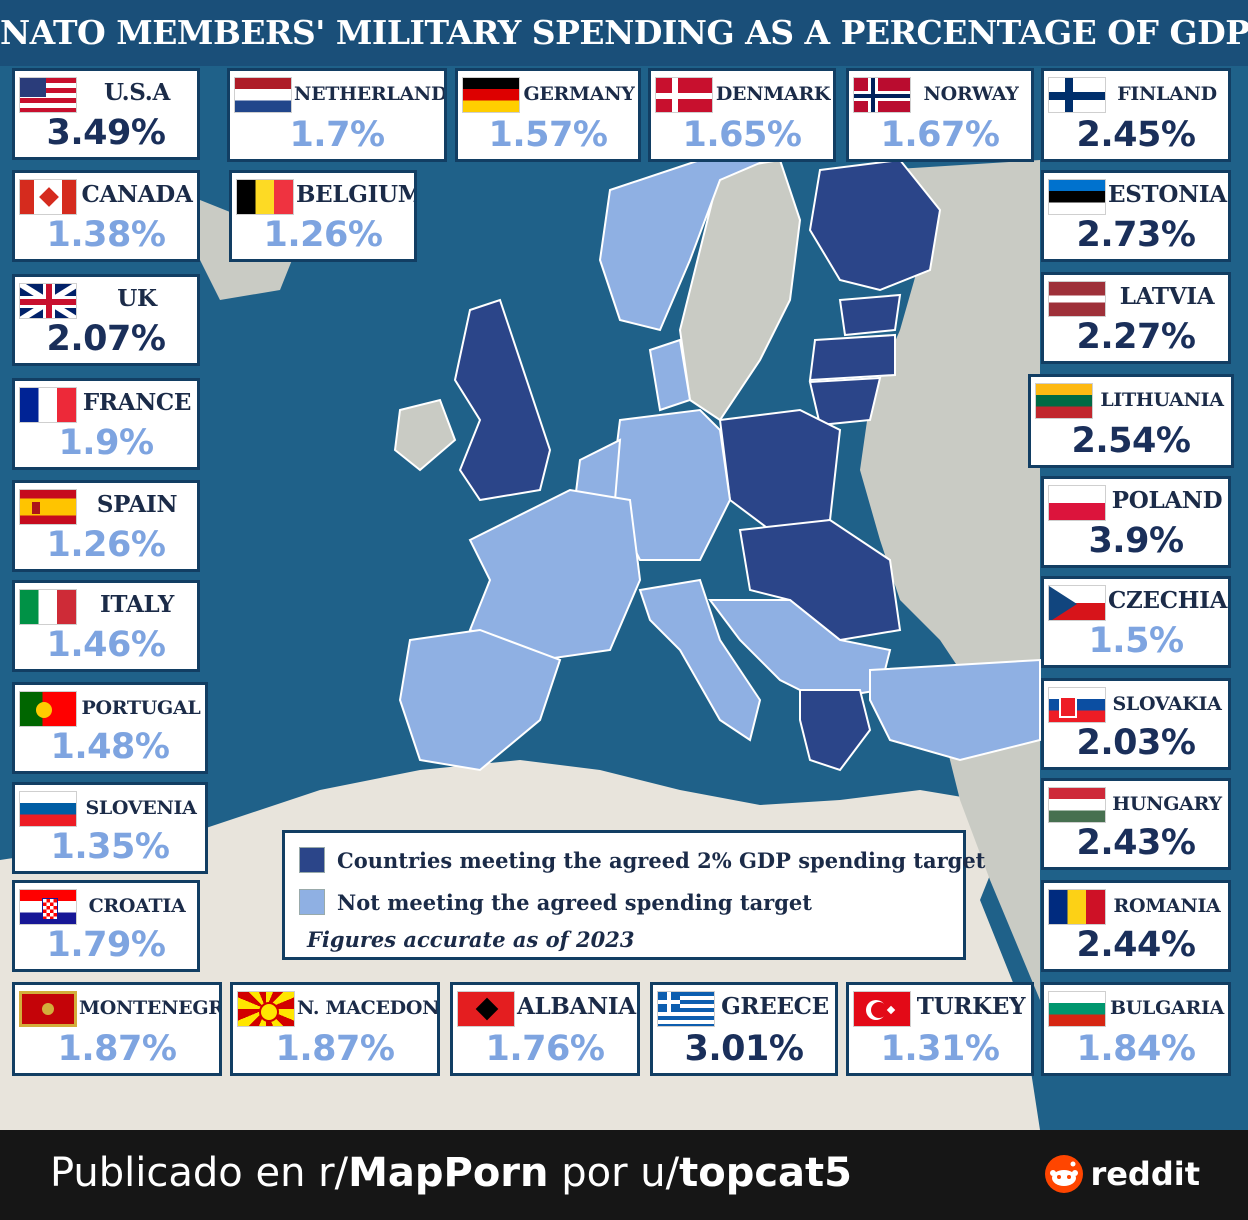  Describe the element at coordinates (579, 94) in the screenshot. I see `country-name: GERMANY` at that location.